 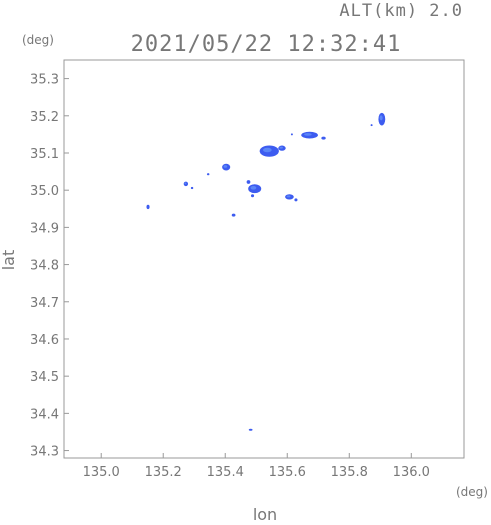 What do you see at coordinates (44, 414) in the screenshot?
I see `y-tick-label: 34.4` at bounding box center [44, 414].